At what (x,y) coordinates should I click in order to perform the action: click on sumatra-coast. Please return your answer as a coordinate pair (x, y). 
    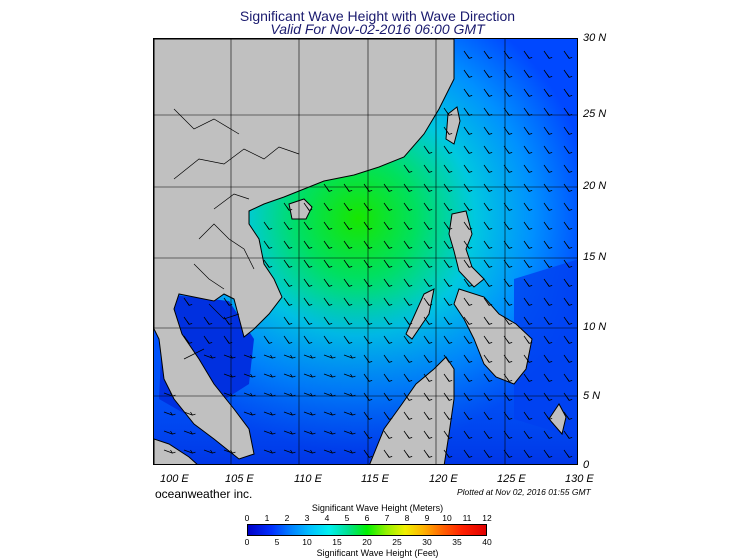
    Looking at the image, I should click on (176, 451).